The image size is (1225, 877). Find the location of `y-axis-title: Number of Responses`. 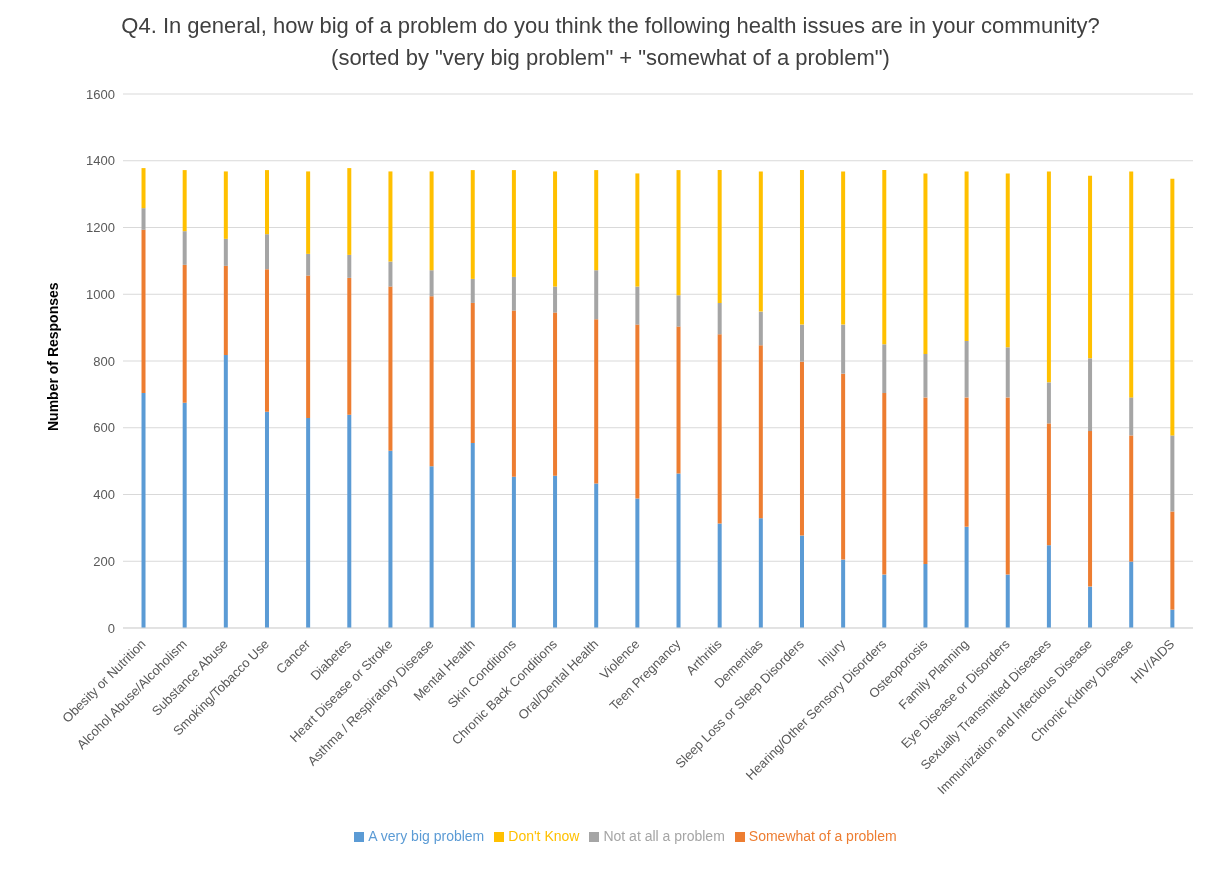

y-axis-title: Number of Responses is located at coordinates (52, 356).